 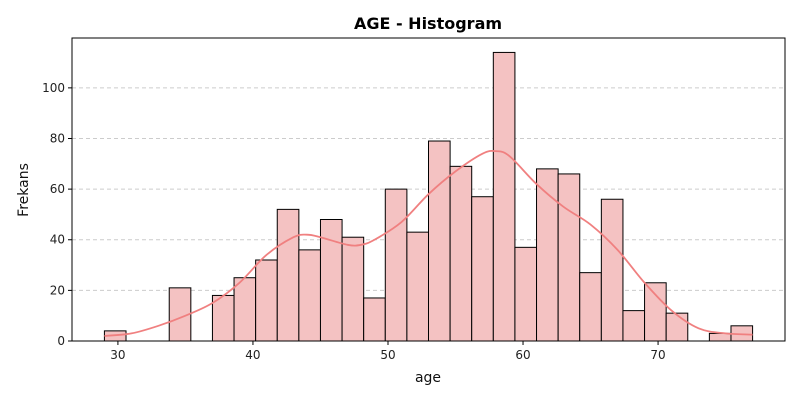 What do you see at coordinates (24, 190) in the screenshot?
I see `y-axis-label: Frekans` at bounding box center [24, 190].